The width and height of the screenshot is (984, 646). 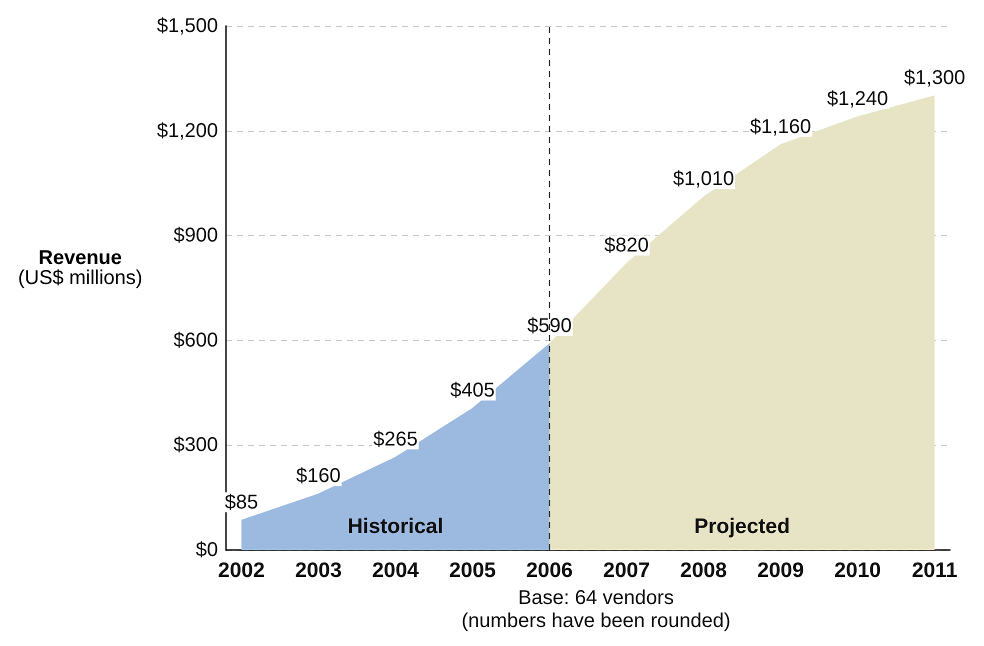 I want to click on data-label: $160, so click(x=318, y=476).